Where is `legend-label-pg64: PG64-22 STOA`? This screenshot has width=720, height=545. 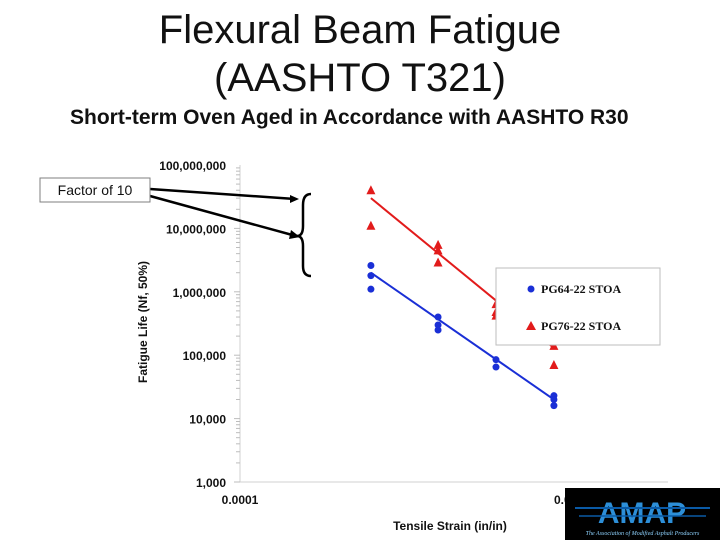 legend-label-pg64: PG64-22 STOA is located at coordinates (581, 289).